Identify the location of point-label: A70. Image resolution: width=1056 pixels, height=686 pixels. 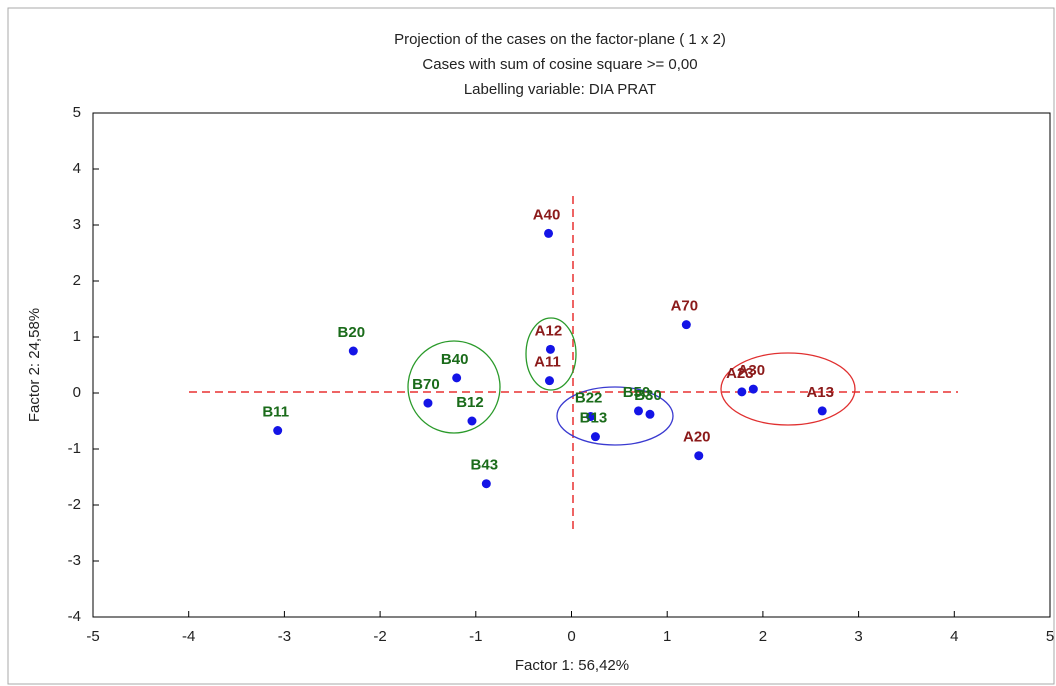
(685, 306).